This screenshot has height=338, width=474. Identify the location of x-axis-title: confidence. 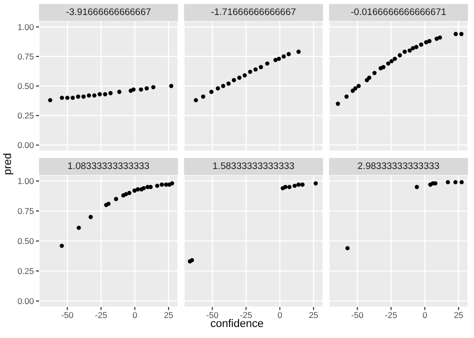
(237, 324).